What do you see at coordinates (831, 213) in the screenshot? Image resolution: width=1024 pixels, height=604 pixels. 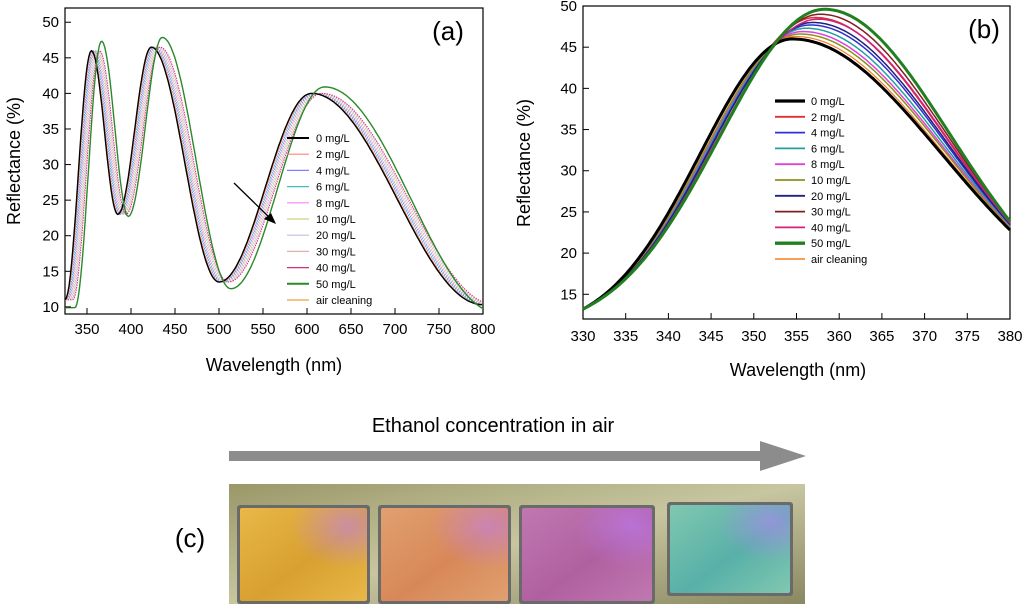 I see `panel-b-legend-label: 30 mg/L` at bounding box center [831, 213].